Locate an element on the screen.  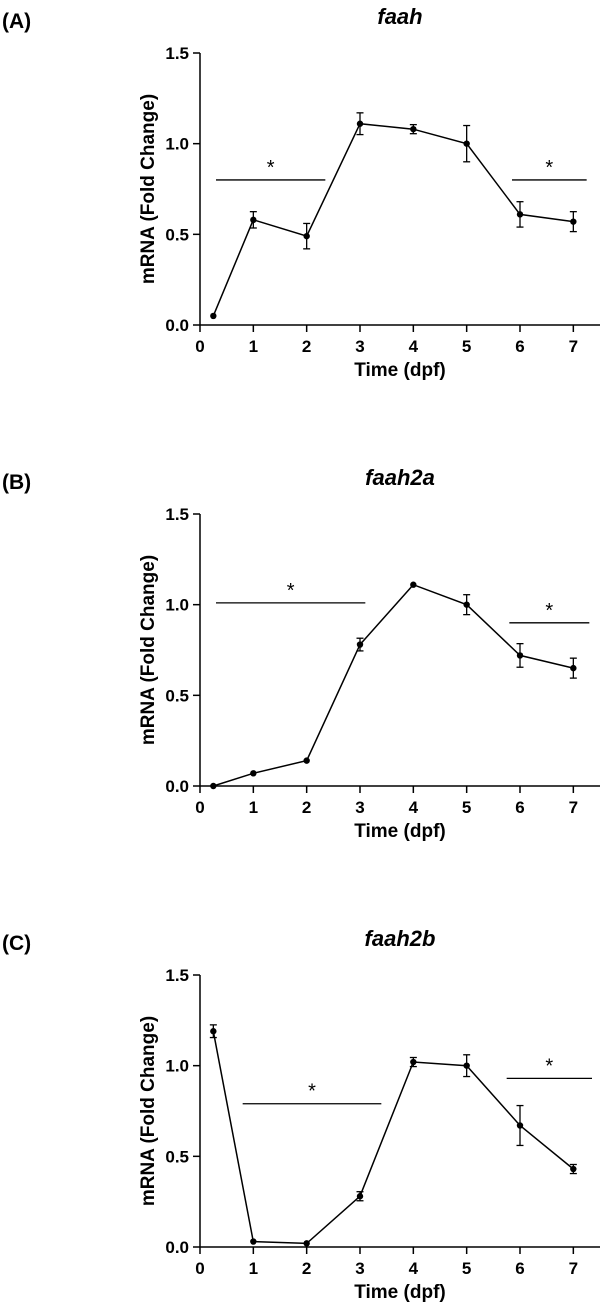
panel-label: (B) is located at coordinates (16, 482).